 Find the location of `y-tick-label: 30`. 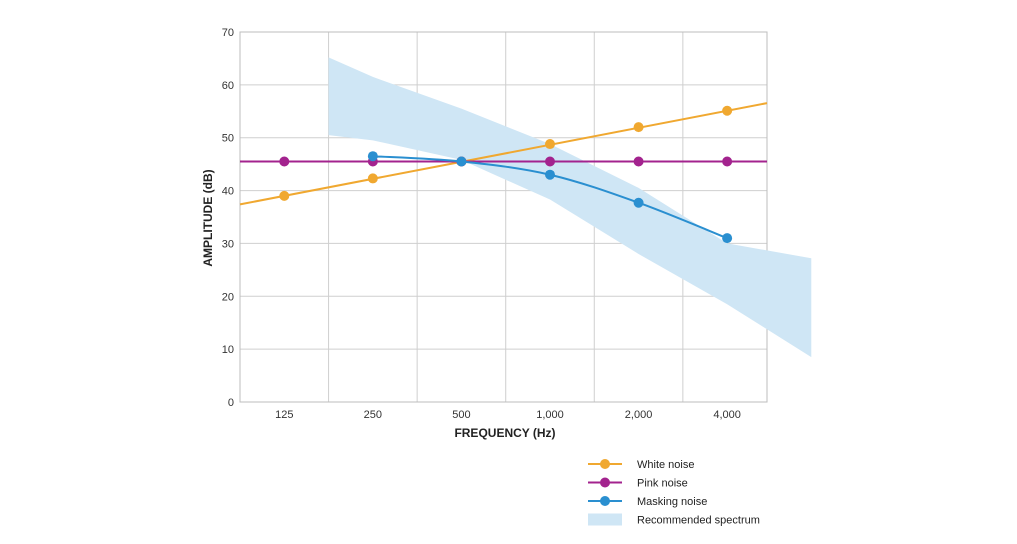

y-tick-label: 30 is located at coordinates (228, 244).